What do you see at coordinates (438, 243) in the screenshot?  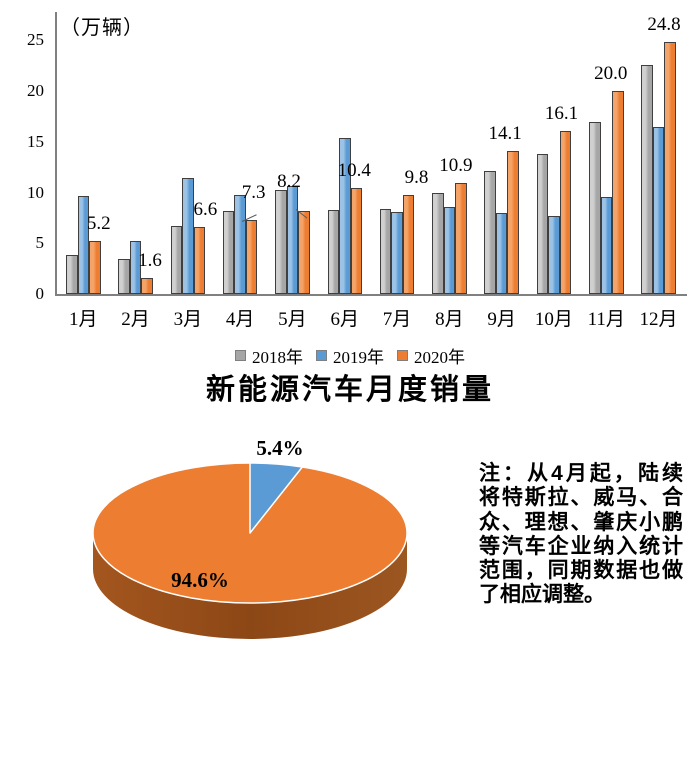 I see `bar-2018年-8月` at bounding box center [438, 243].